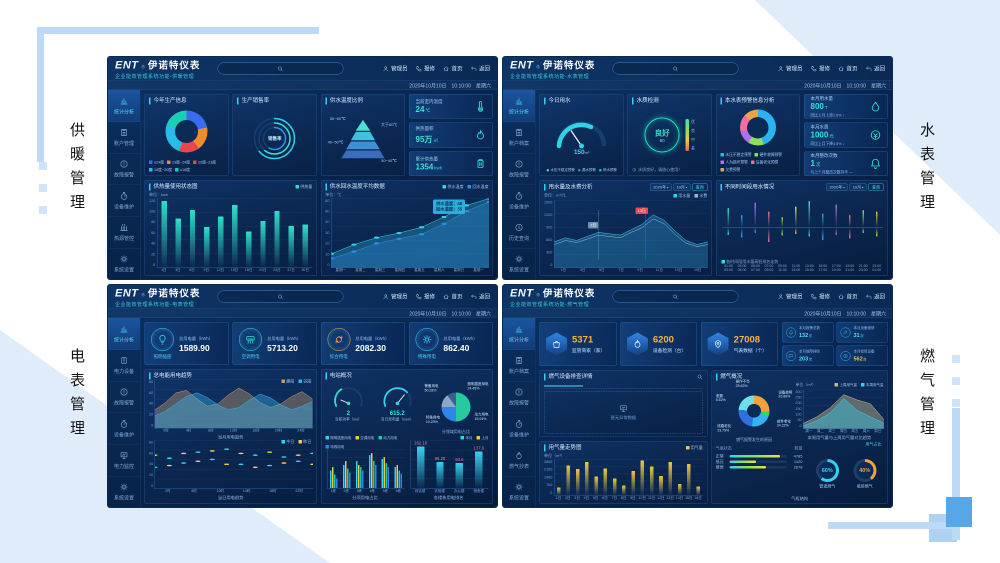 The width and height of the screenshot is (1000, 563). I want to click on legend-item: 18度~20度, so click(160, 170).